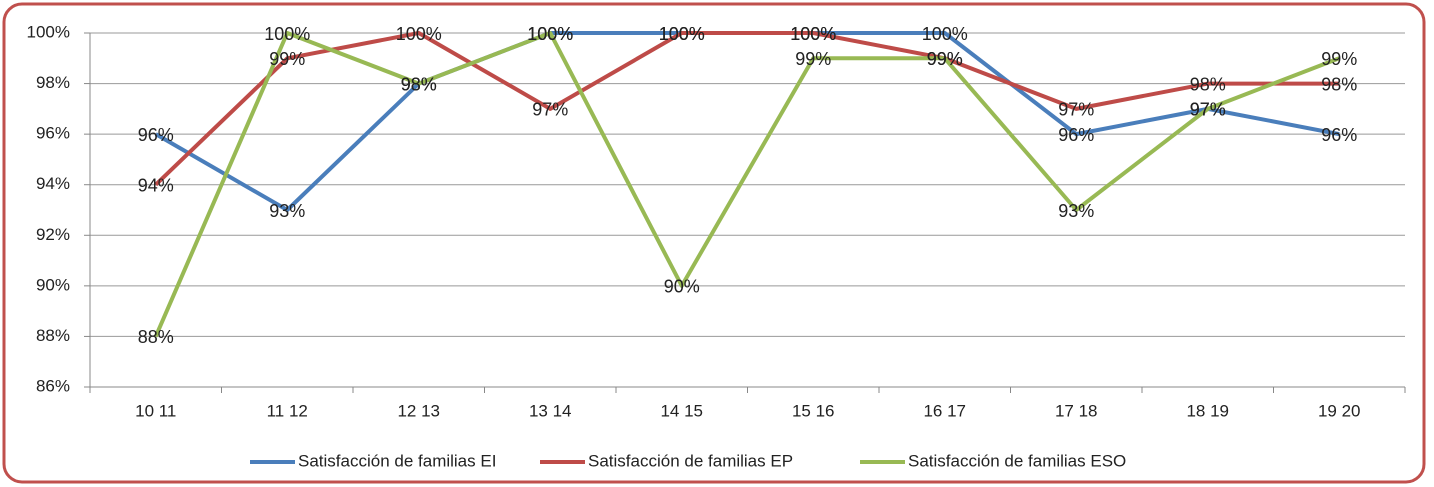 This screenshot has width=1434, height=487. I want to click on x-tick-label: 15 16, so click(813, 410).